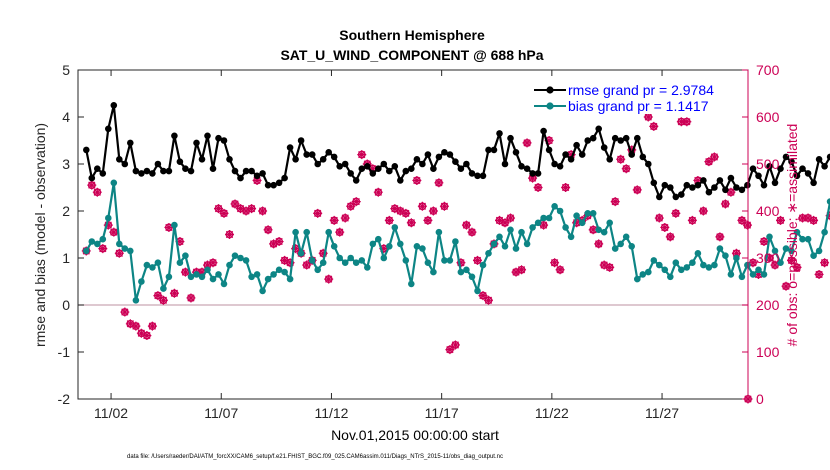 The width and height of the screenshot is (830, 470). I want to click on y-tick-label: 5, so click(66, 70).